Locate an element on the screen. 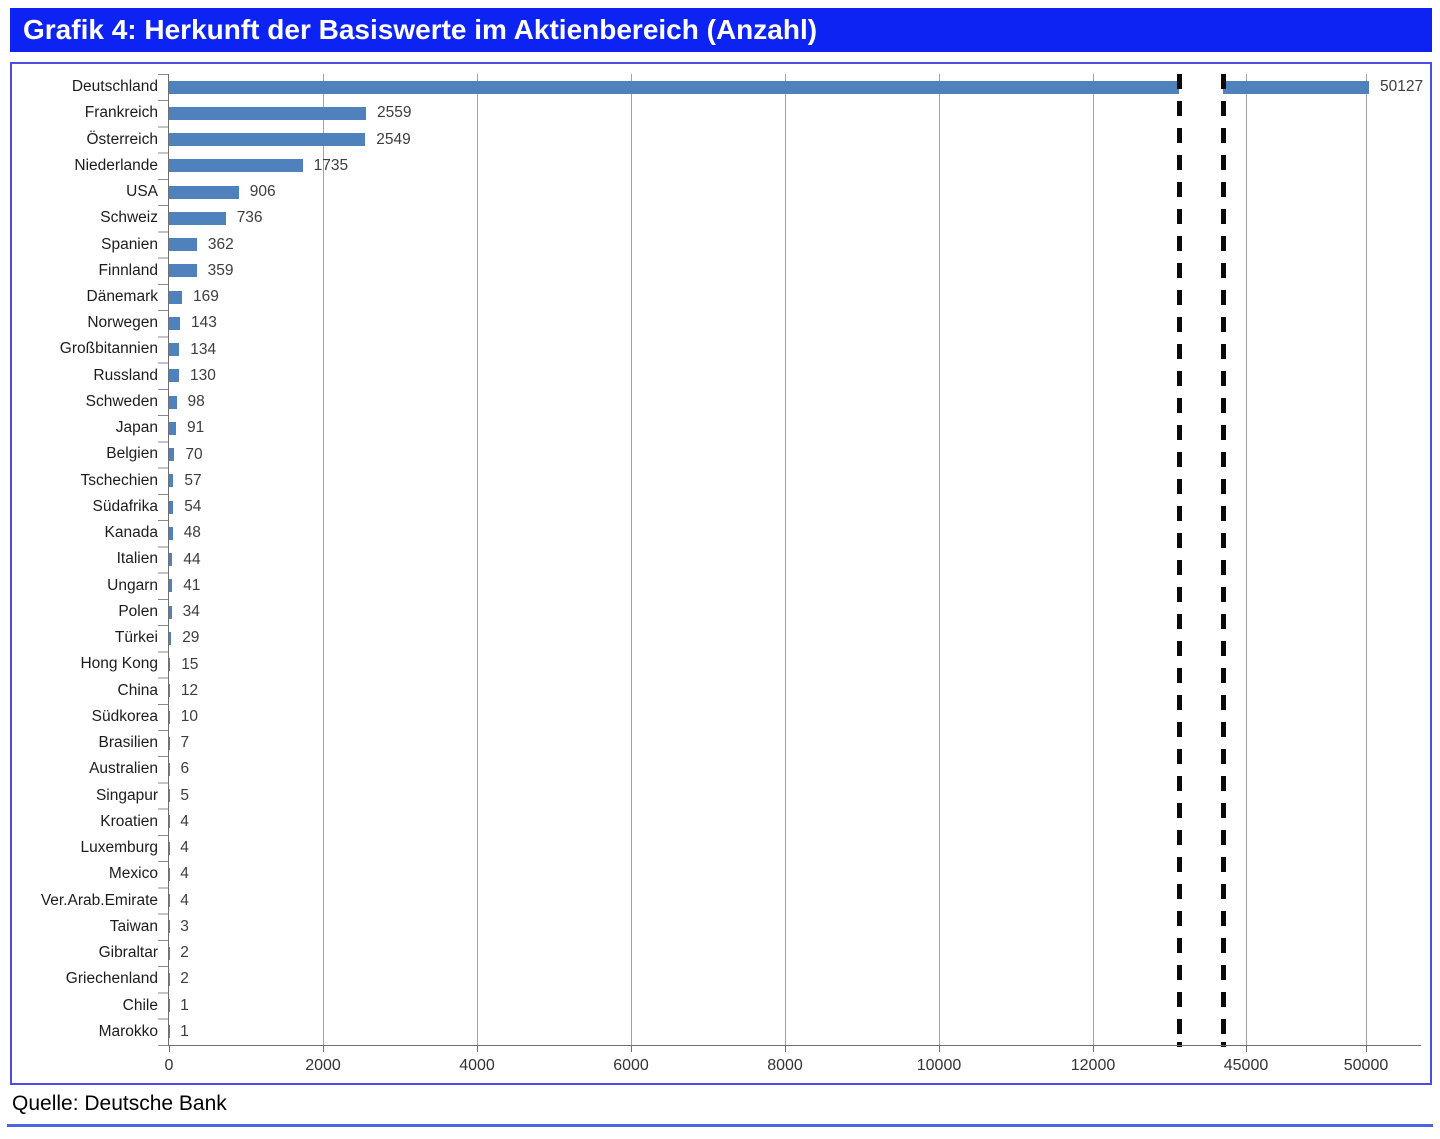 This screenshot has height=1139, width=1440. bar-Spanien is located at coordinates (183, 245).